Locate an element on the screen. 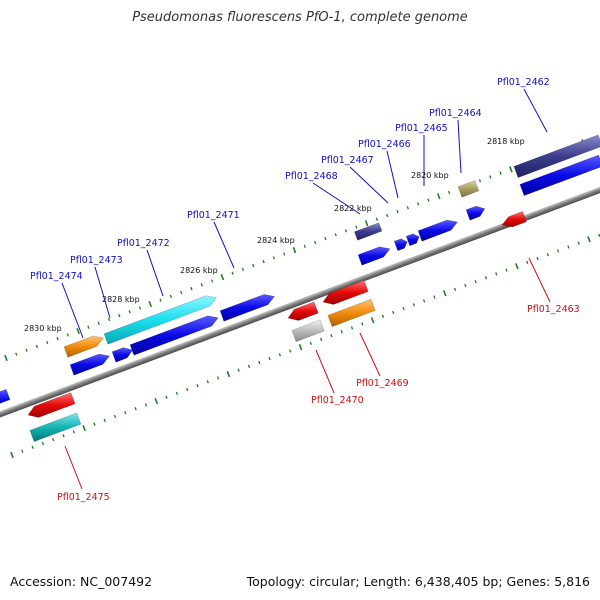  gene-label-pfl01-2466: Pfl01_2466 is located at coordinates (384, 144).